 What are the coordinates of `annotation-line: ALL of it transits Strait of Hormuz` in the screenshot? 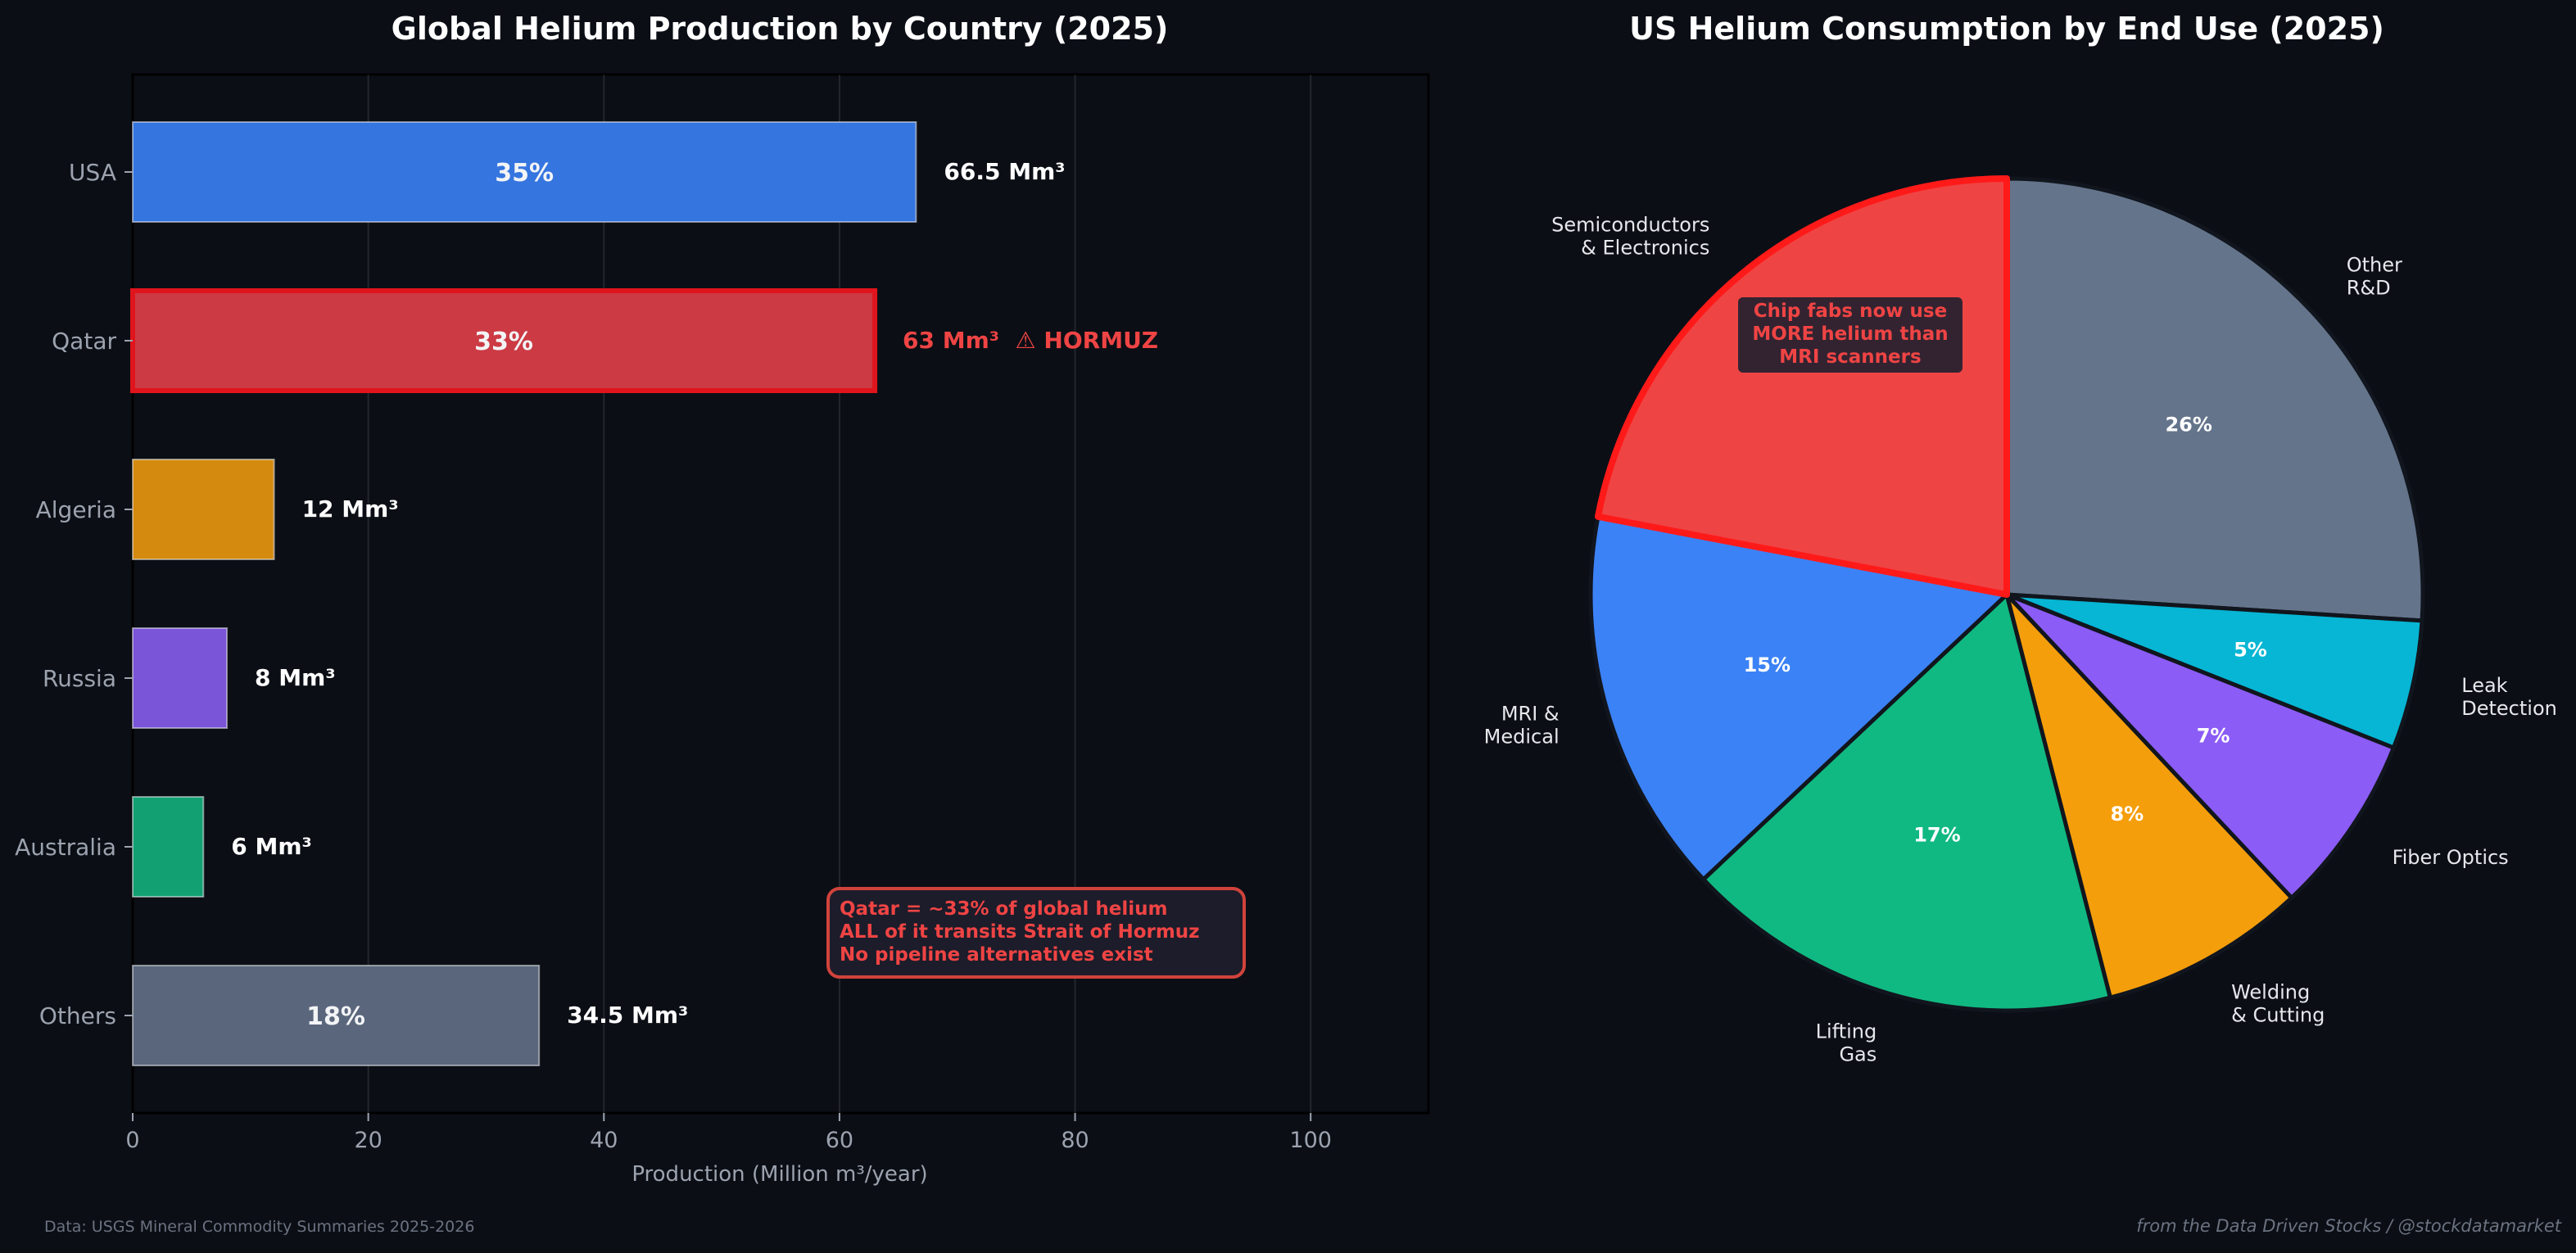 It's located at (1020, 932).